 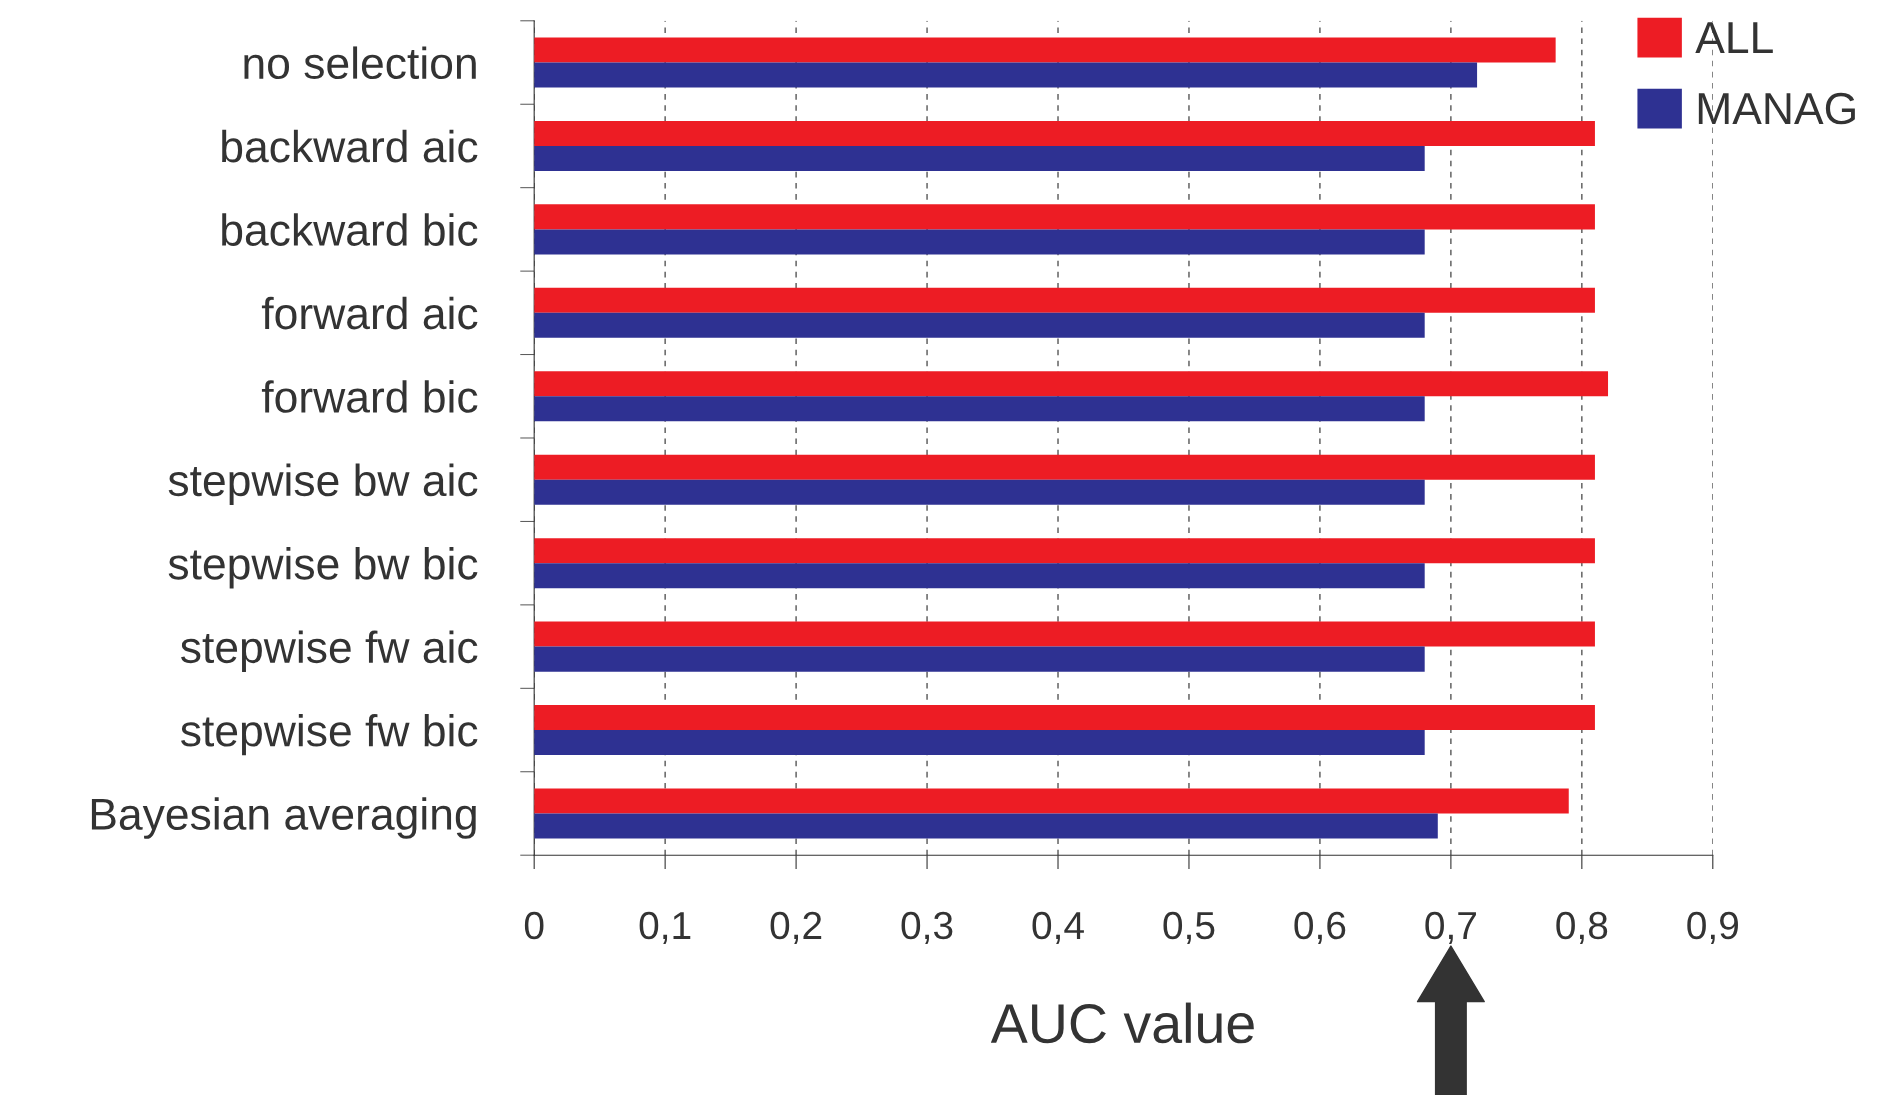 What do you see at coordinates (665, 927) in the screenshot?
I see `x-tick-label: 0,1` at bounding box center [665, 927].